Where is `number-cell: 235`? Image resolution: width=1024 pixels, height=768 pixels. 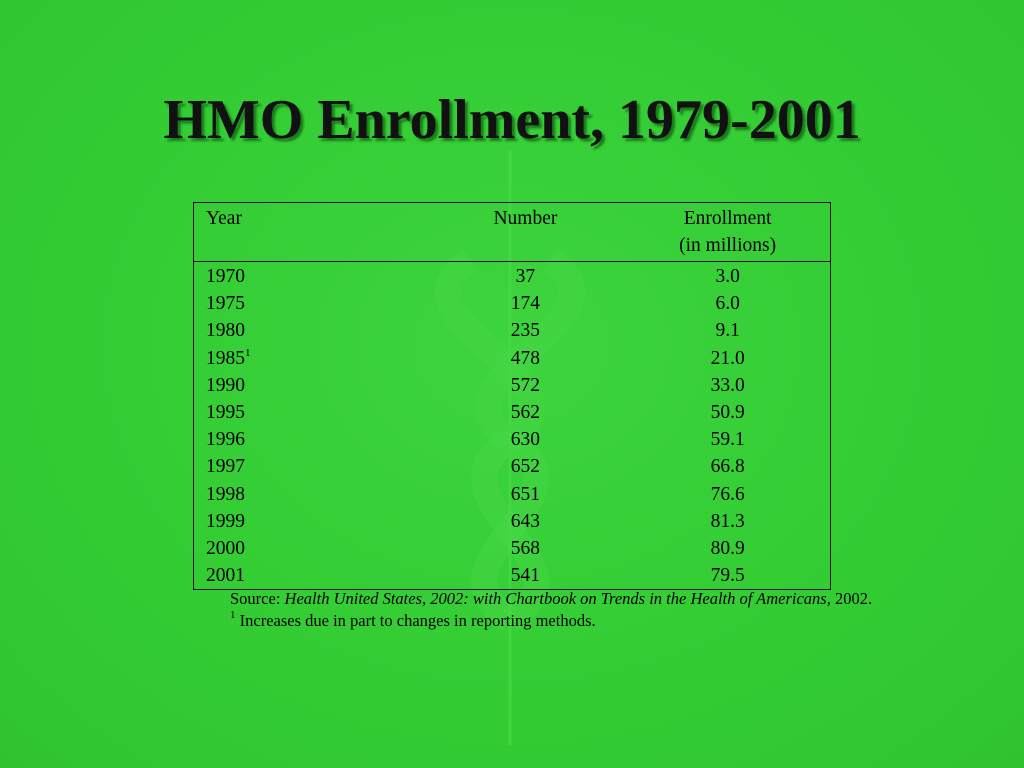 number-cell: 235 is located at coordinates (525, 331).